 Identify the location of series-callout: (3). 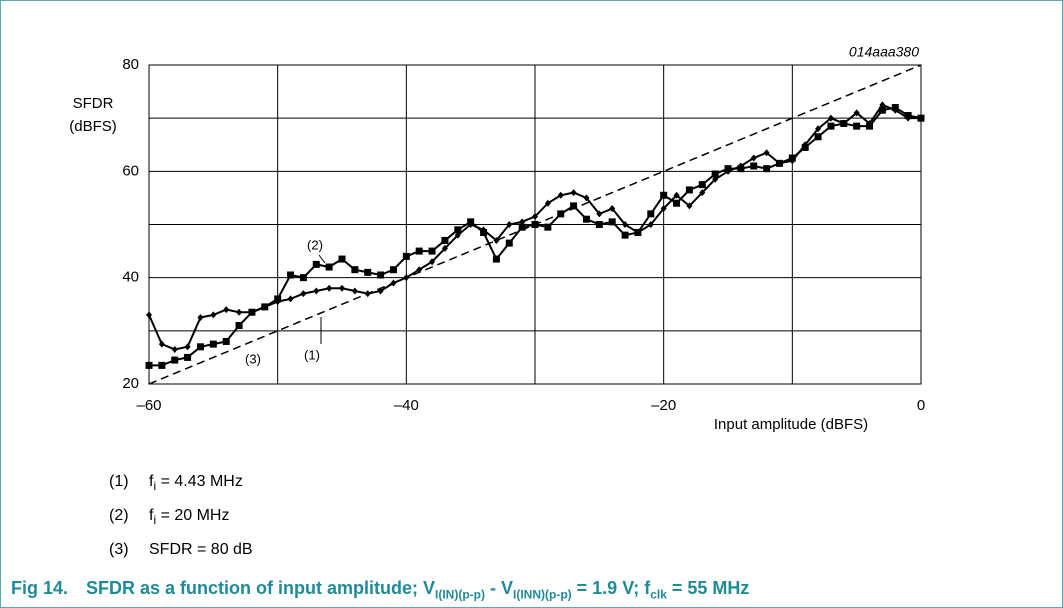
(253, 358).